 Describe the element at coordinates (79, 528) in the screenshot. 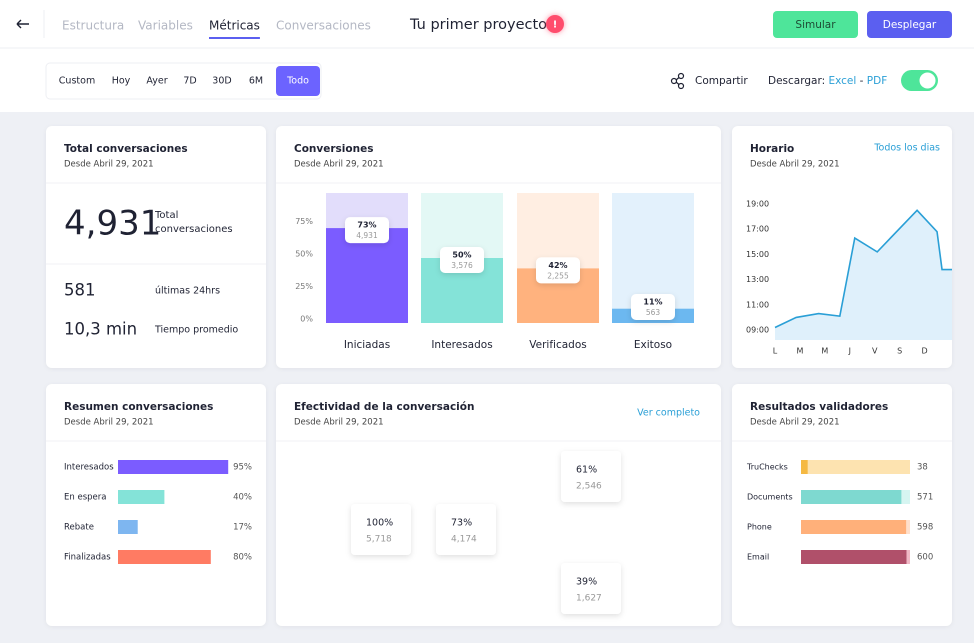

I see `category-label: Rebate` at that location.